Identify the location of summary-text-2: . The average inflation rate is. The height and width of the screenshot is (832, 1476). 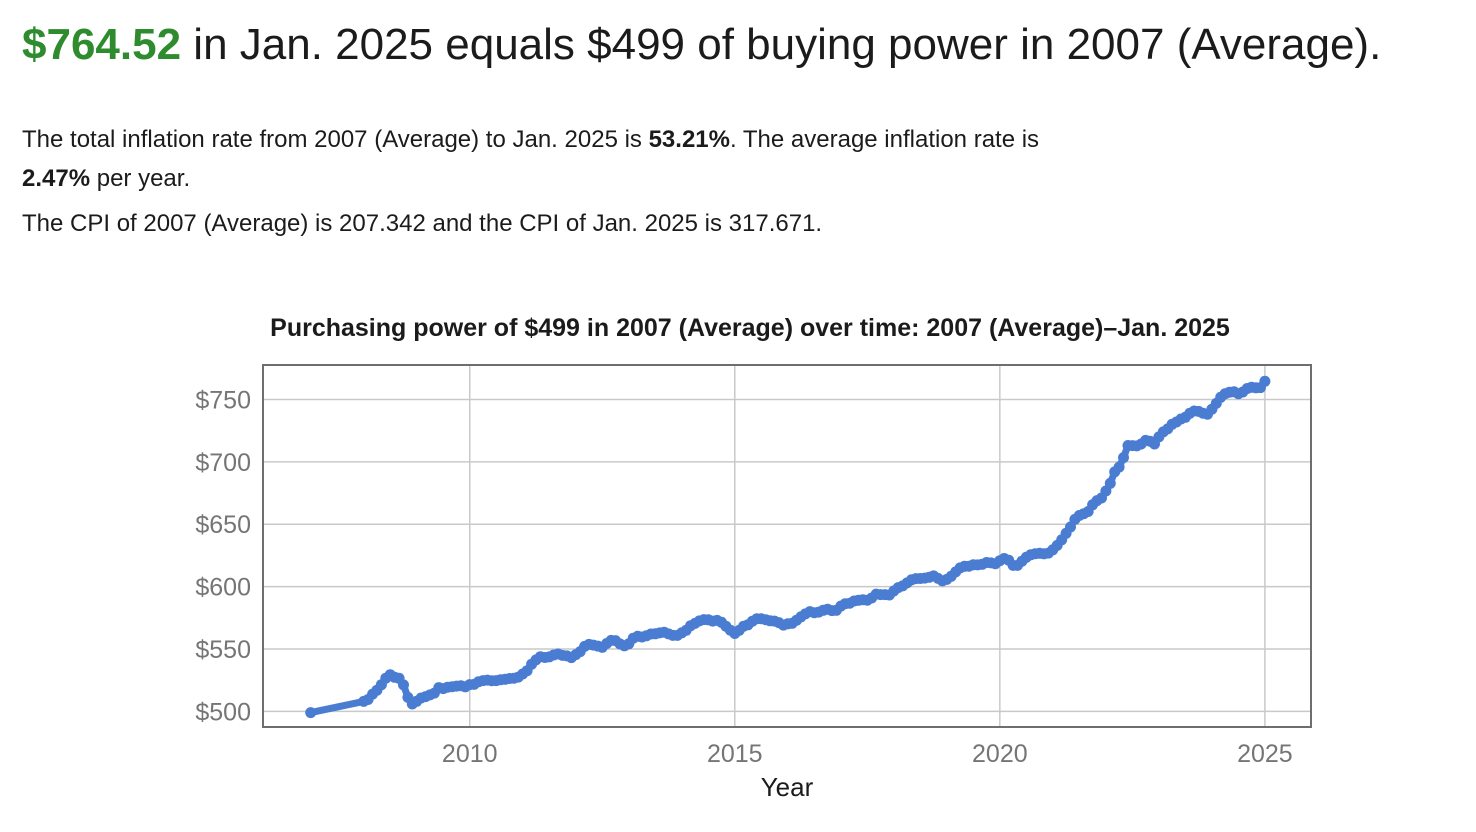
(884, 139).